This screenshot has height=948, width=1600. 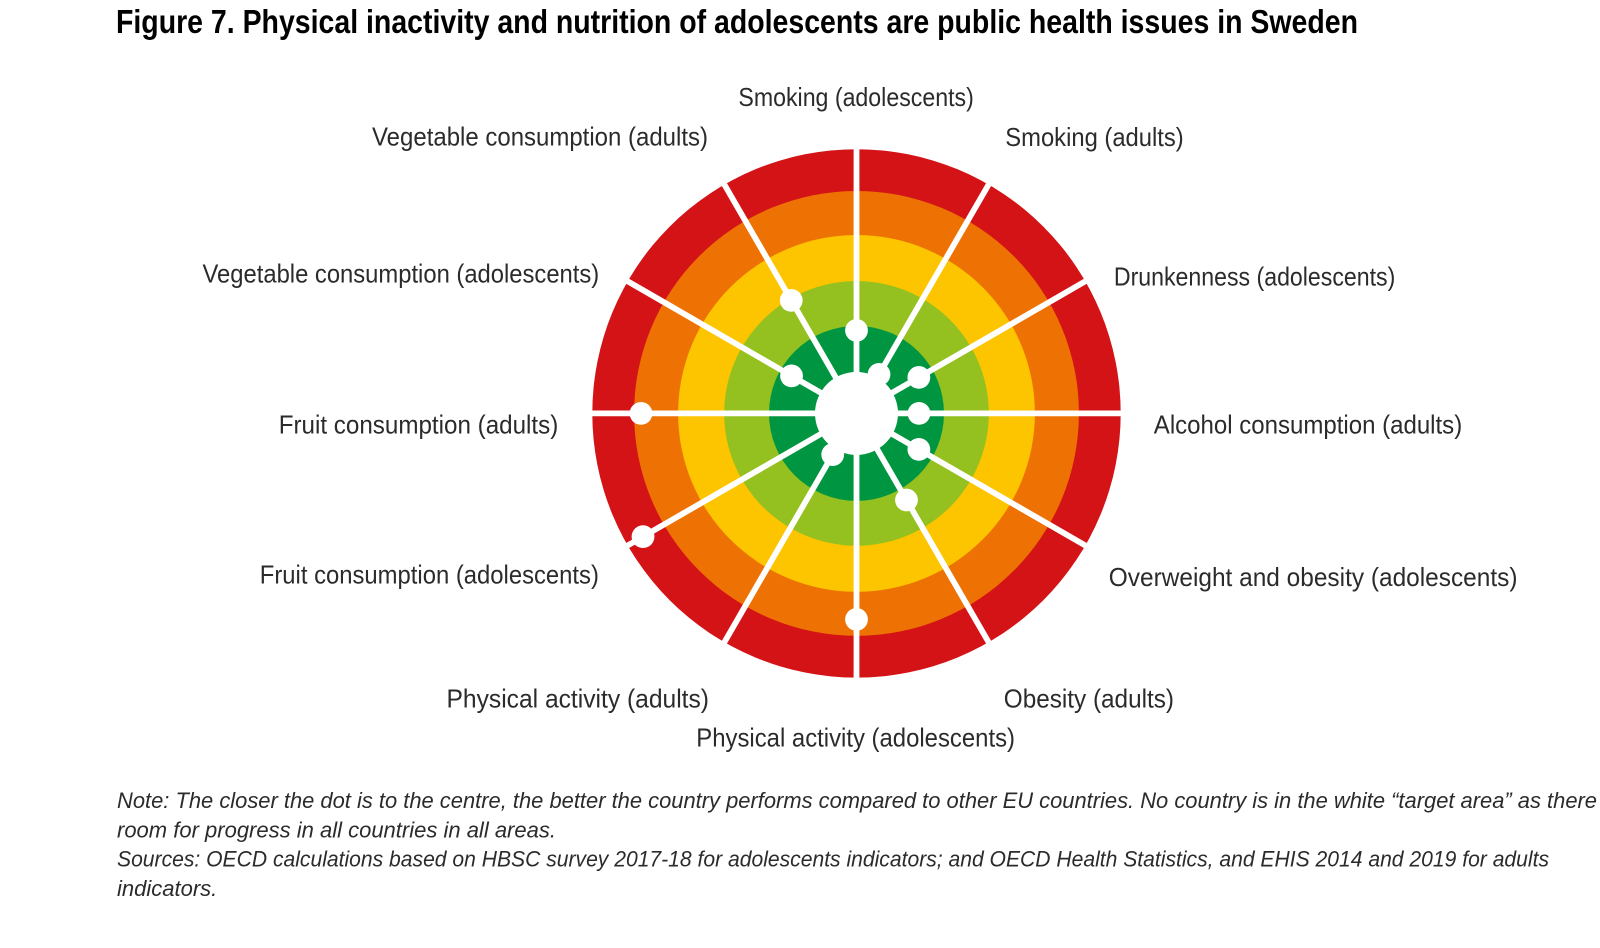 What do you see at coordinates (578, 699) in the screenshot?
I see `svg-text: Physical activity (adults)` at bounding box center [578, 699].